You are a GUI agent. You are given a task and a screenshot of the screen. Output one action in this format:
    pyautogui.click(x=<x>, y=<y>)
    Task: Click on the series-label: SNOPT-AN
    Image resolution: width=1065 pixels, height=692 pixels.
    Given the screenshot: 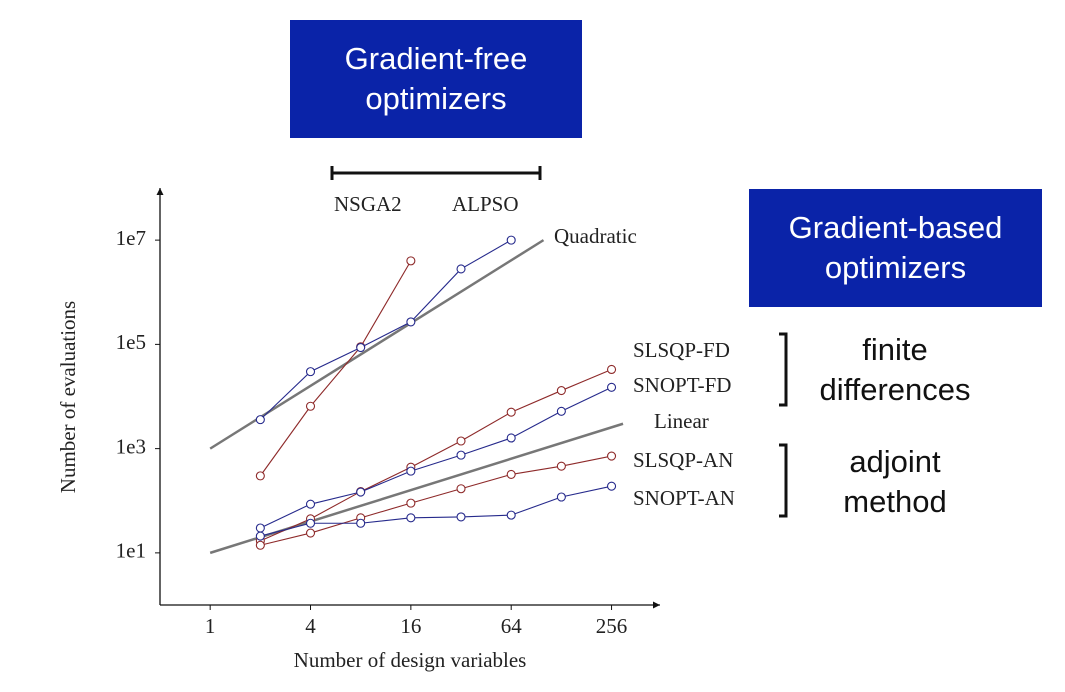 What is the action you would take?
    pyautogui.click(x=684, y=498)
    